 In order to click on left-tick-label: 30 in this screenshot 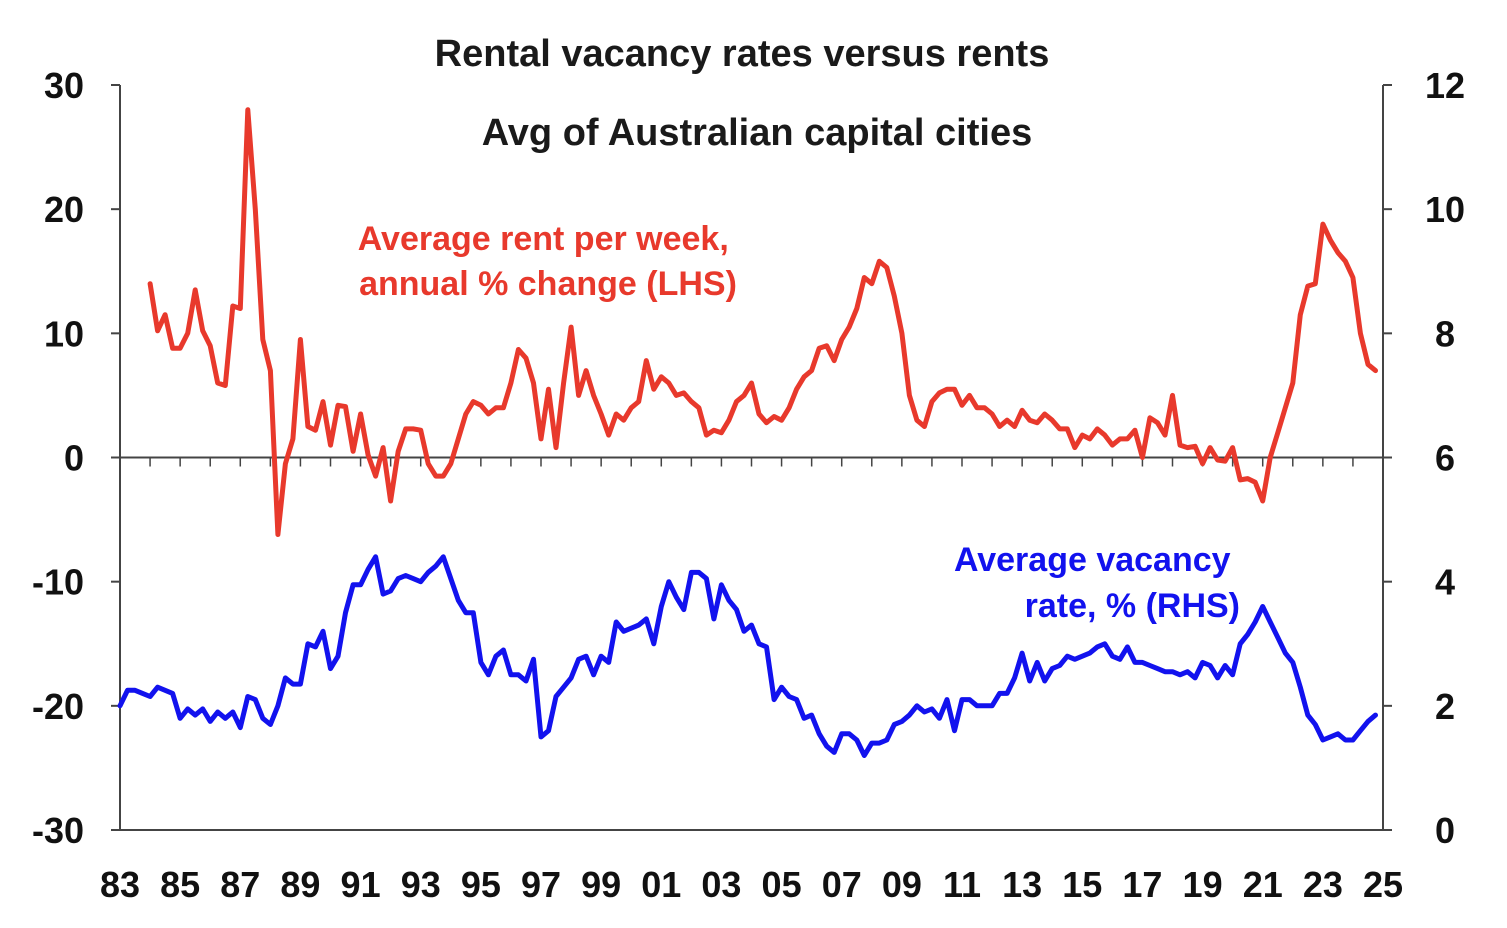, I will do `click(64, 85)`.